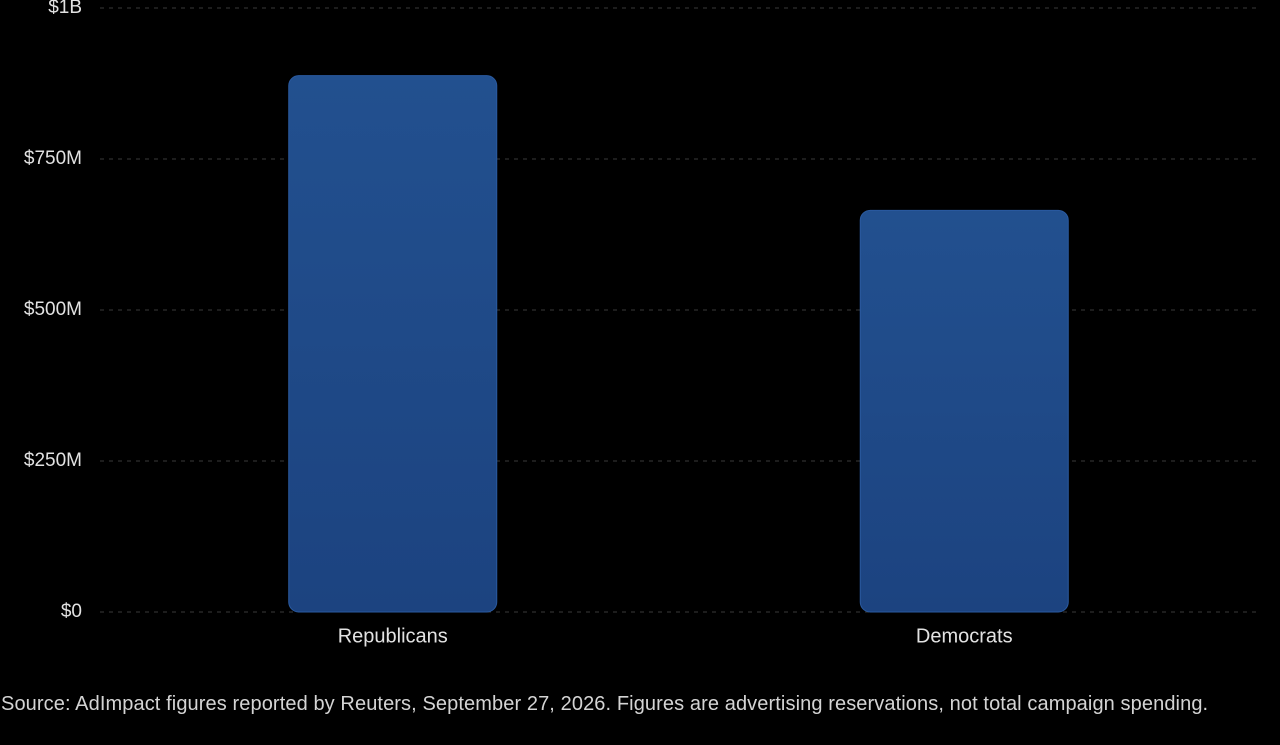  Describe the element at coordinates (964, 636) in the screenshot. I see `x-category-label: Democrats` at that location.